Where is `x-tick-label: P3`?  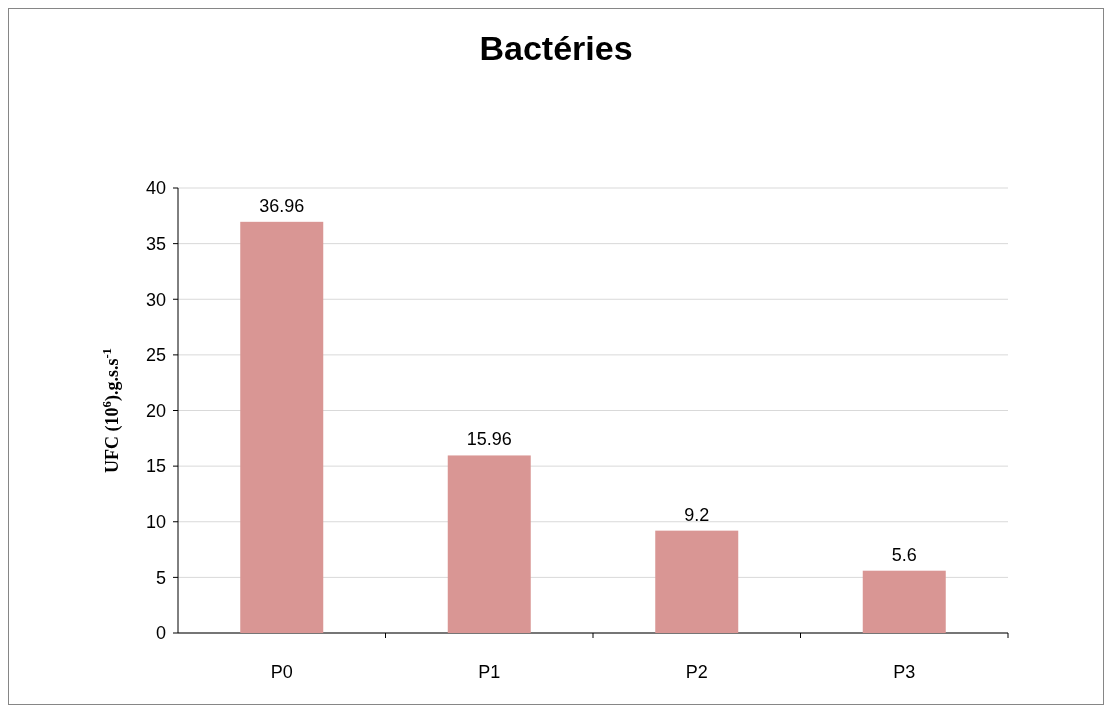
x-tick-label: P3 is located at coordinates (904, 672).